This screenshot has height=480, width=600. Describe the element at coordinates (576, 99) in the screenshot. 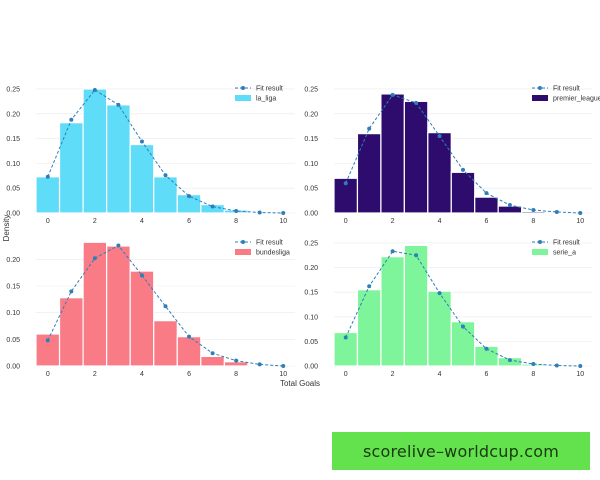

I see `legend-series-label: premier_league` at that location.